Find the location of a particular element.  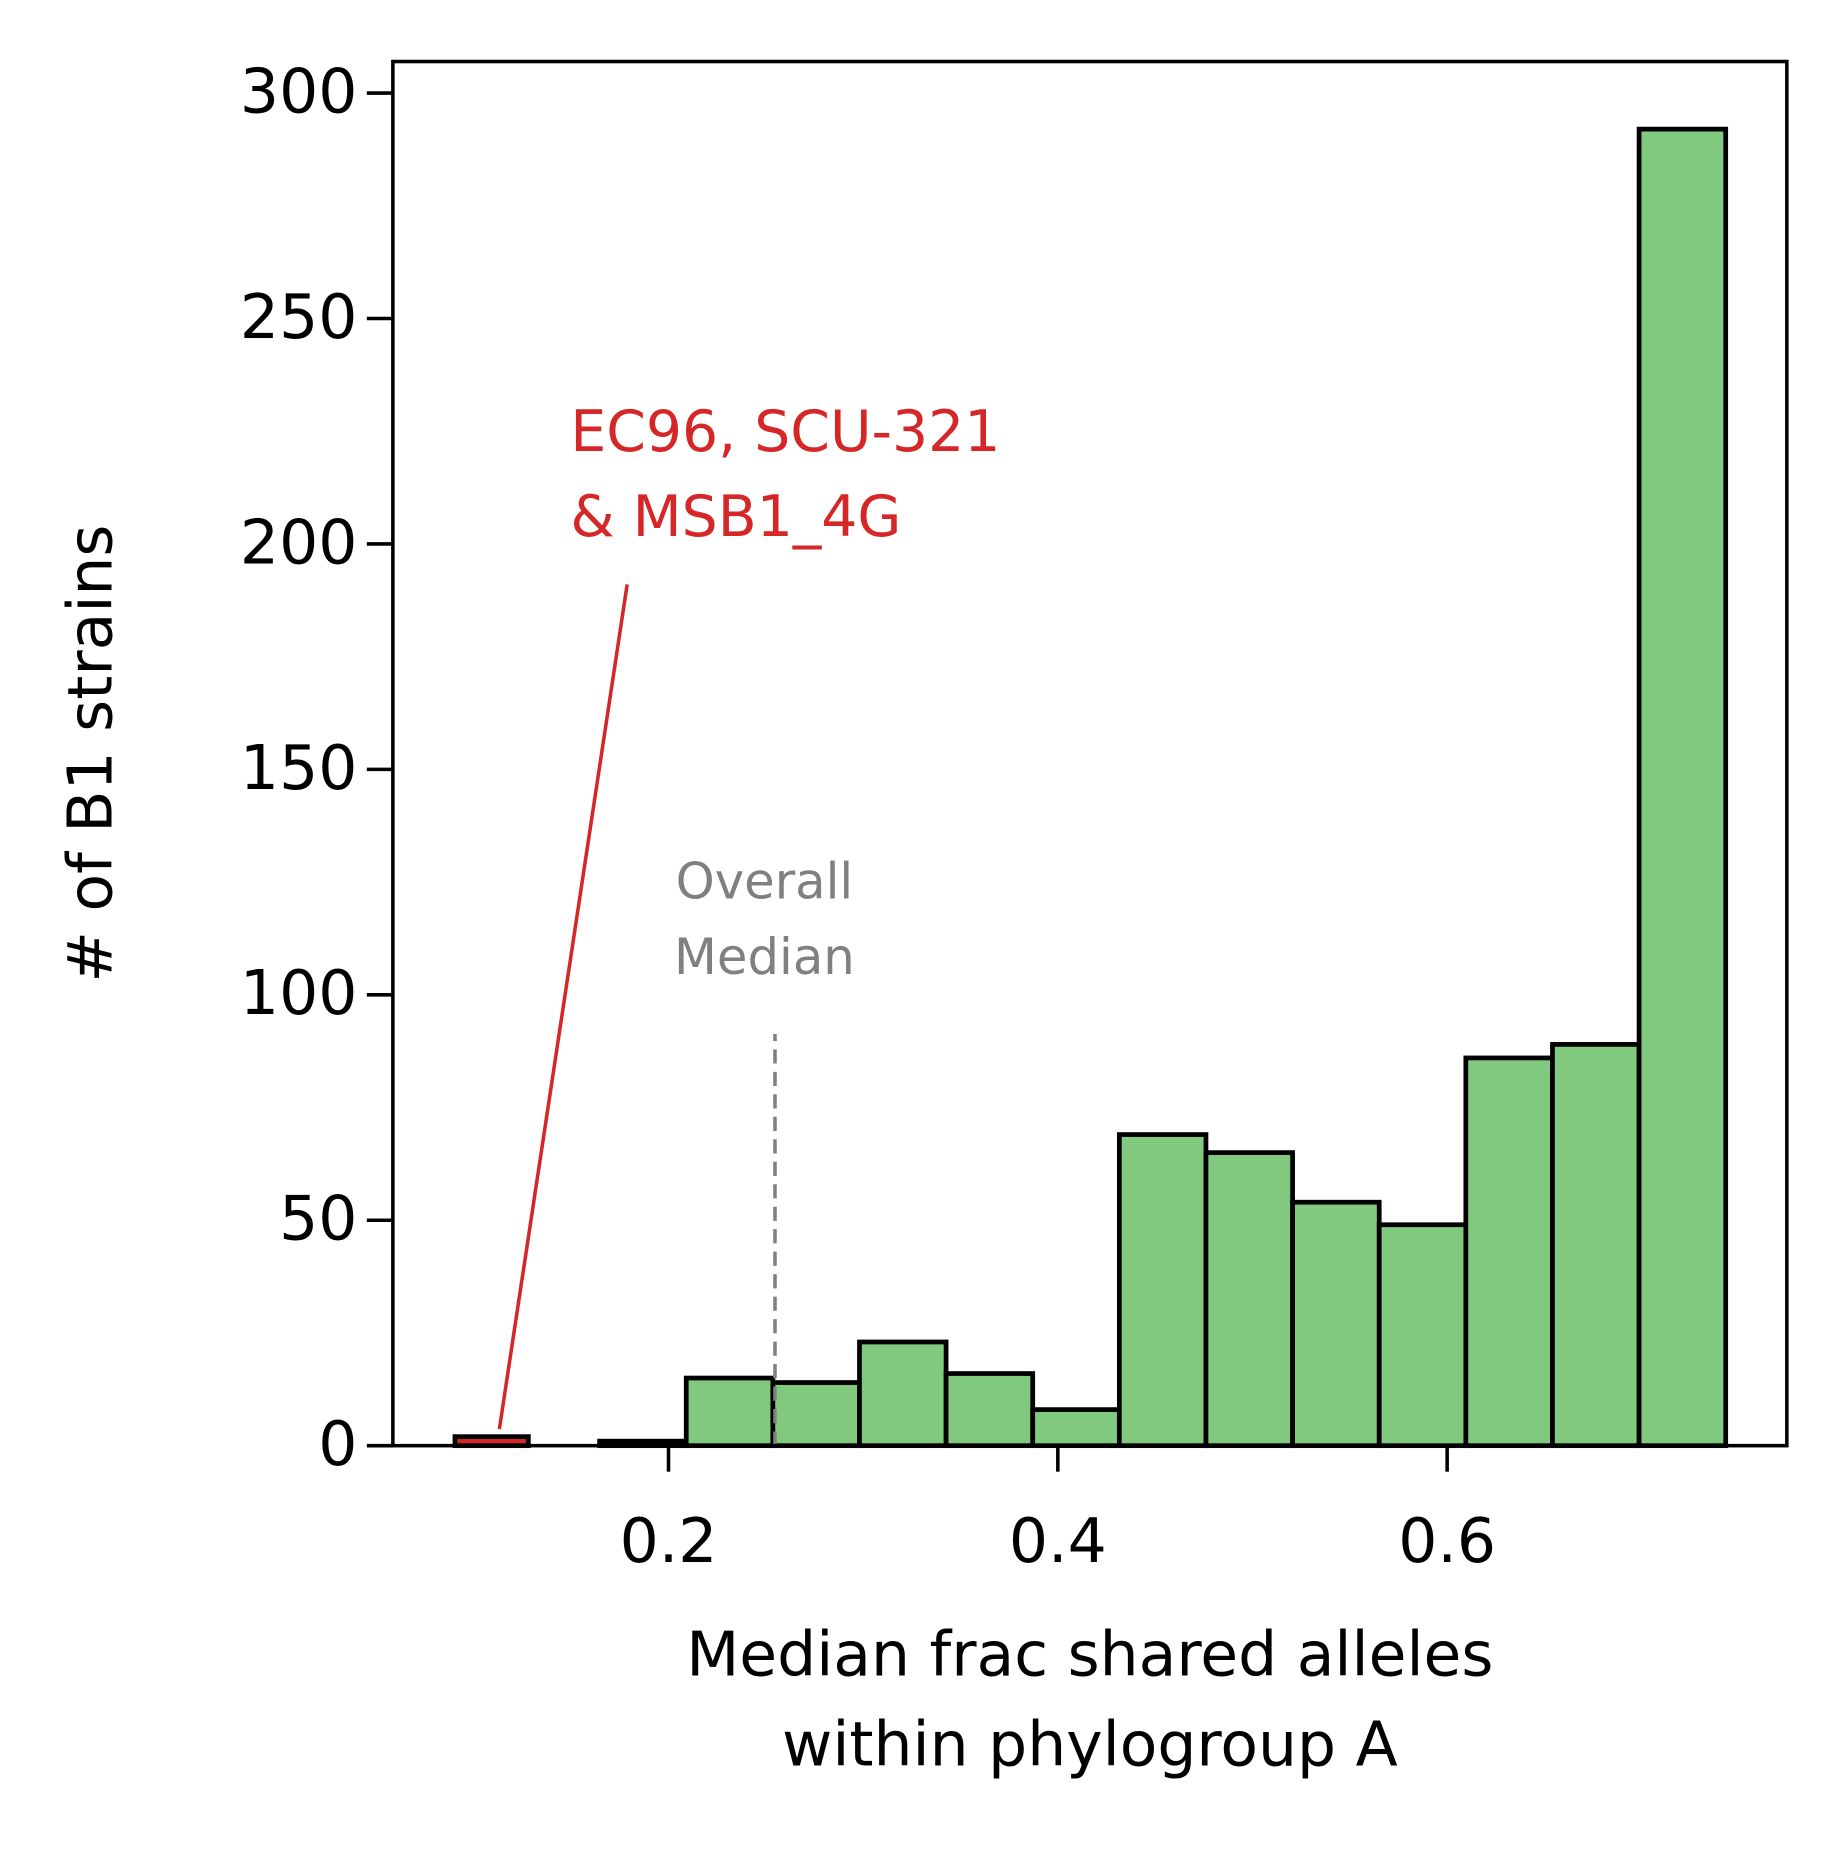

annotation-label: EC96, SCU-321 is located at coordinates (785, 432).